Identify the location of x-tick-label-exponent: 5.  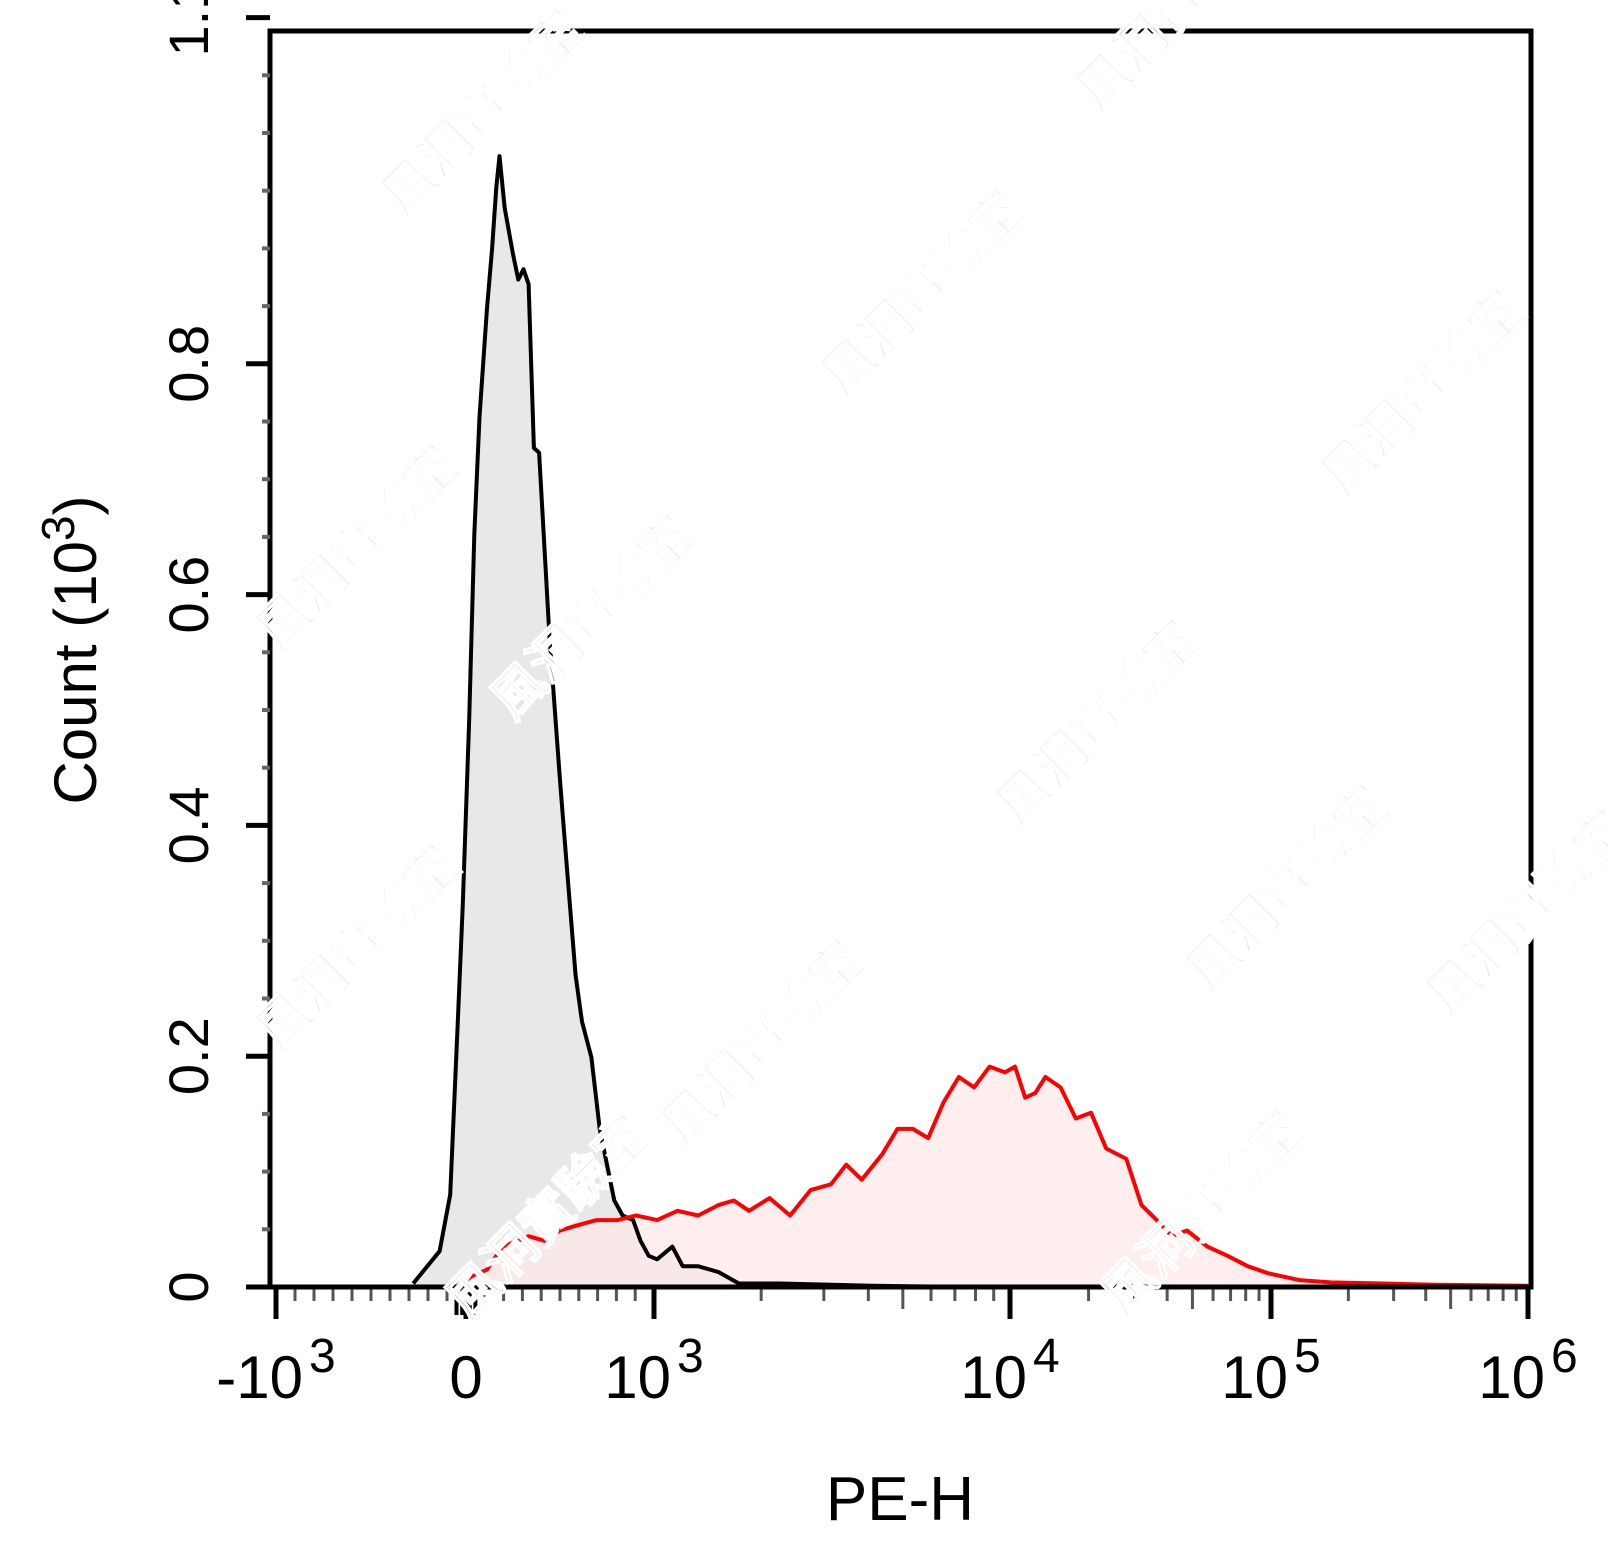
(1307, 1356).